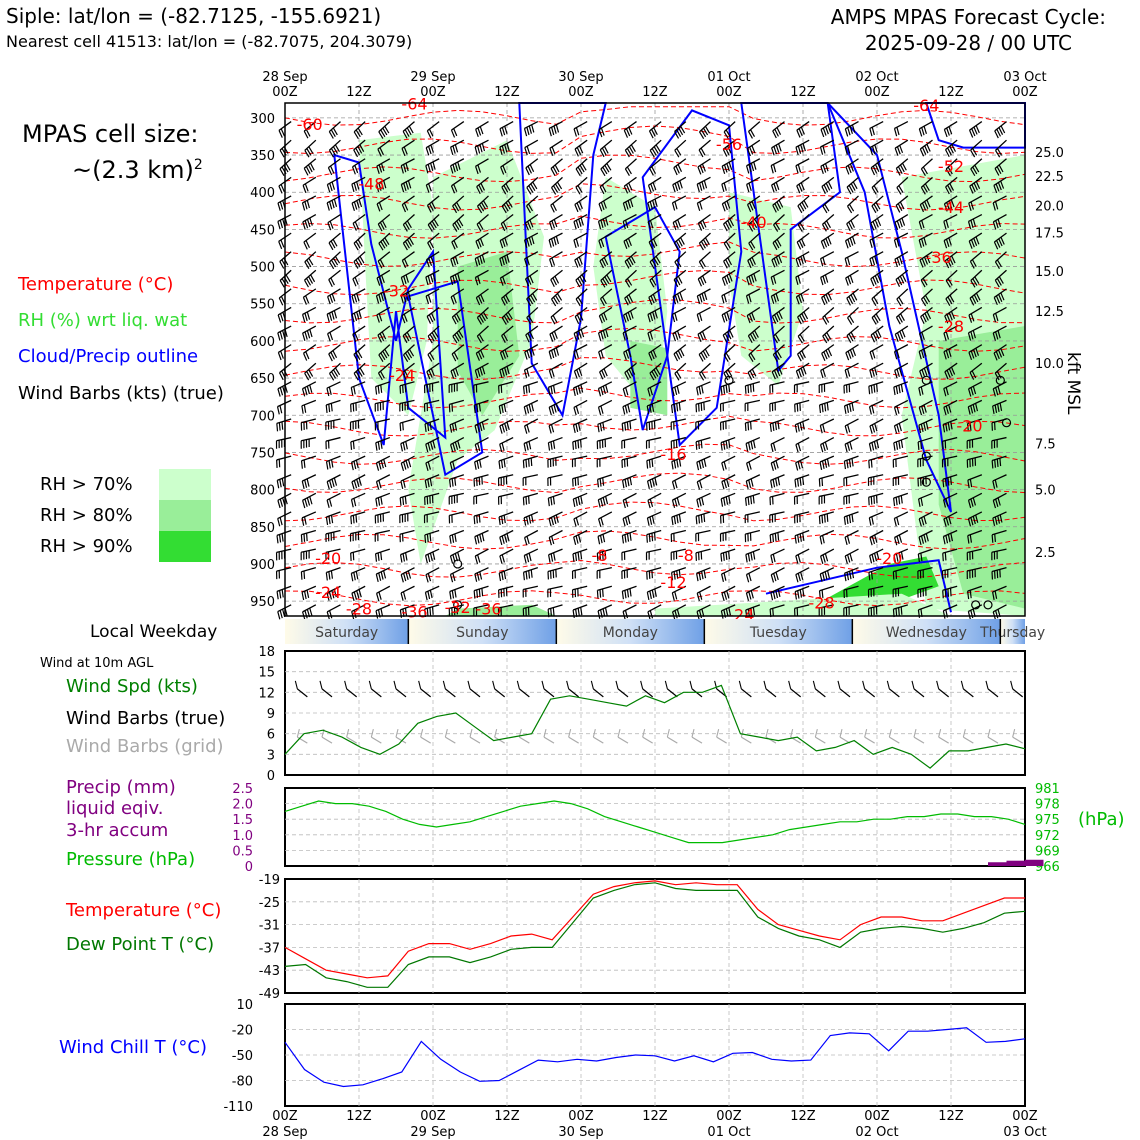  What do you see at coordinates (728, 77) in the screenshot?
I see `top-date-label: 01 Oct` at bounding box center [728, 77].